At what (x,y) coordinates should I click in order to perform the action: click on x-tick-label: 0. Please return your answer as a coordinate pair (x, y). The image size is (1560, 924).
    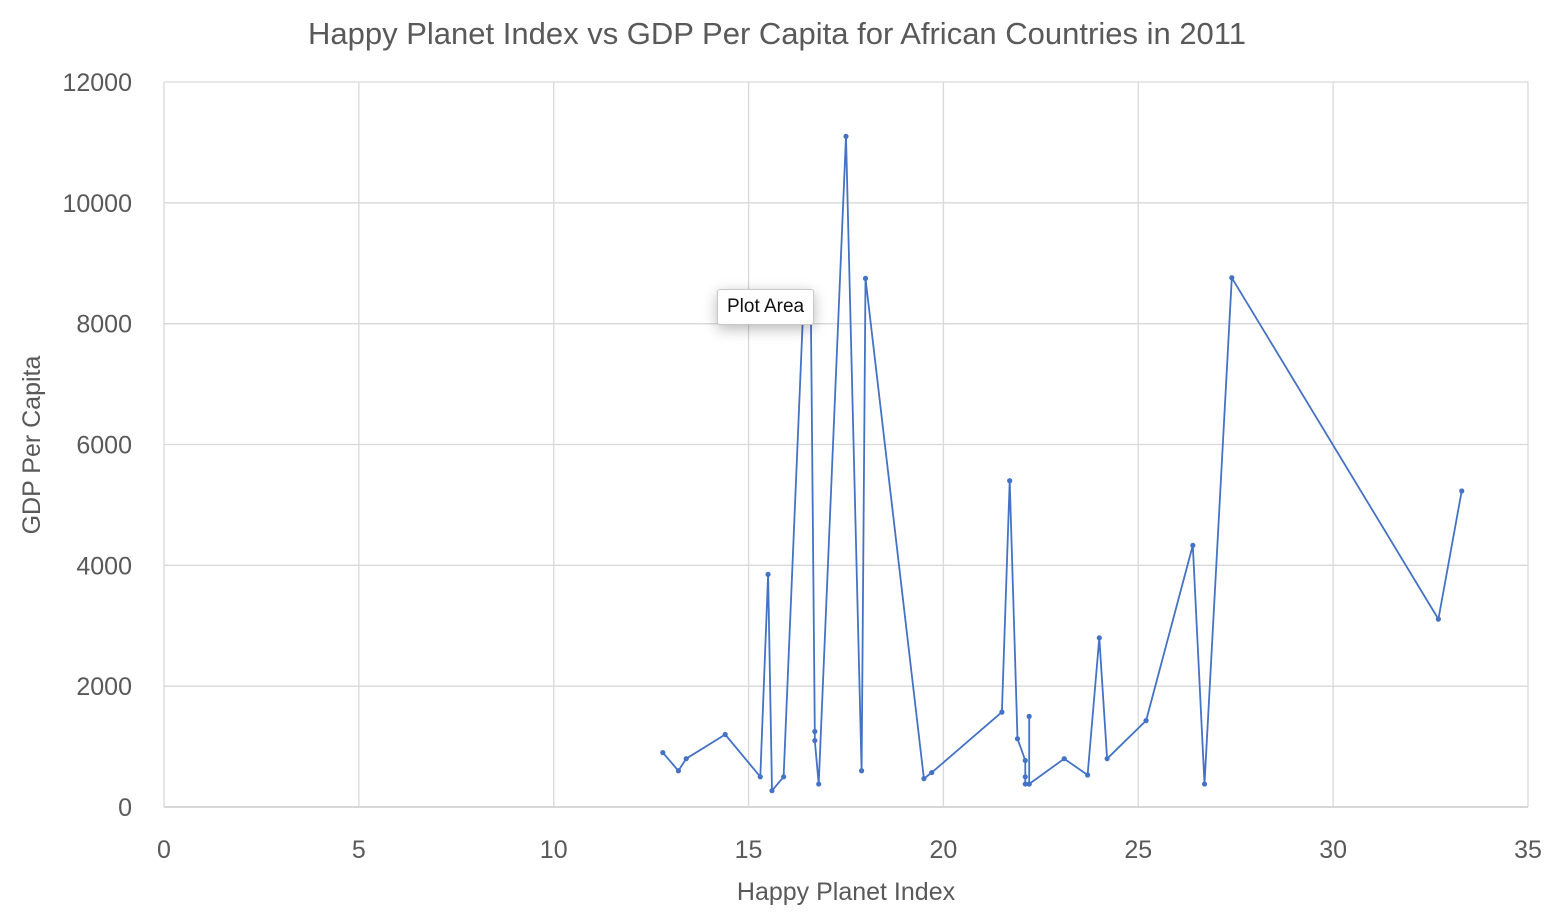
    Looking at the image, I should click on (164, 850).